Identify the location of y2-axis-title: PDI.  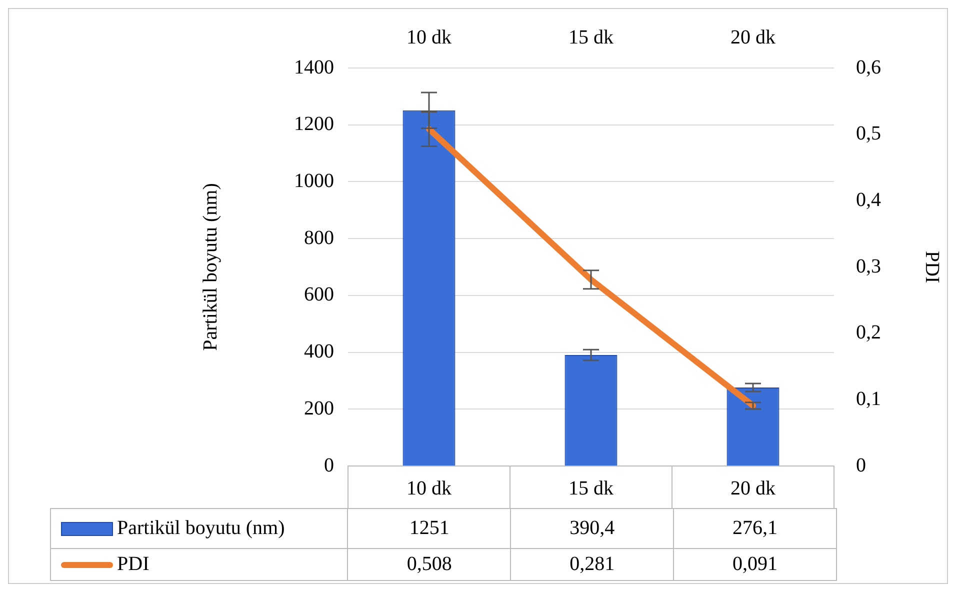
(931, 267).